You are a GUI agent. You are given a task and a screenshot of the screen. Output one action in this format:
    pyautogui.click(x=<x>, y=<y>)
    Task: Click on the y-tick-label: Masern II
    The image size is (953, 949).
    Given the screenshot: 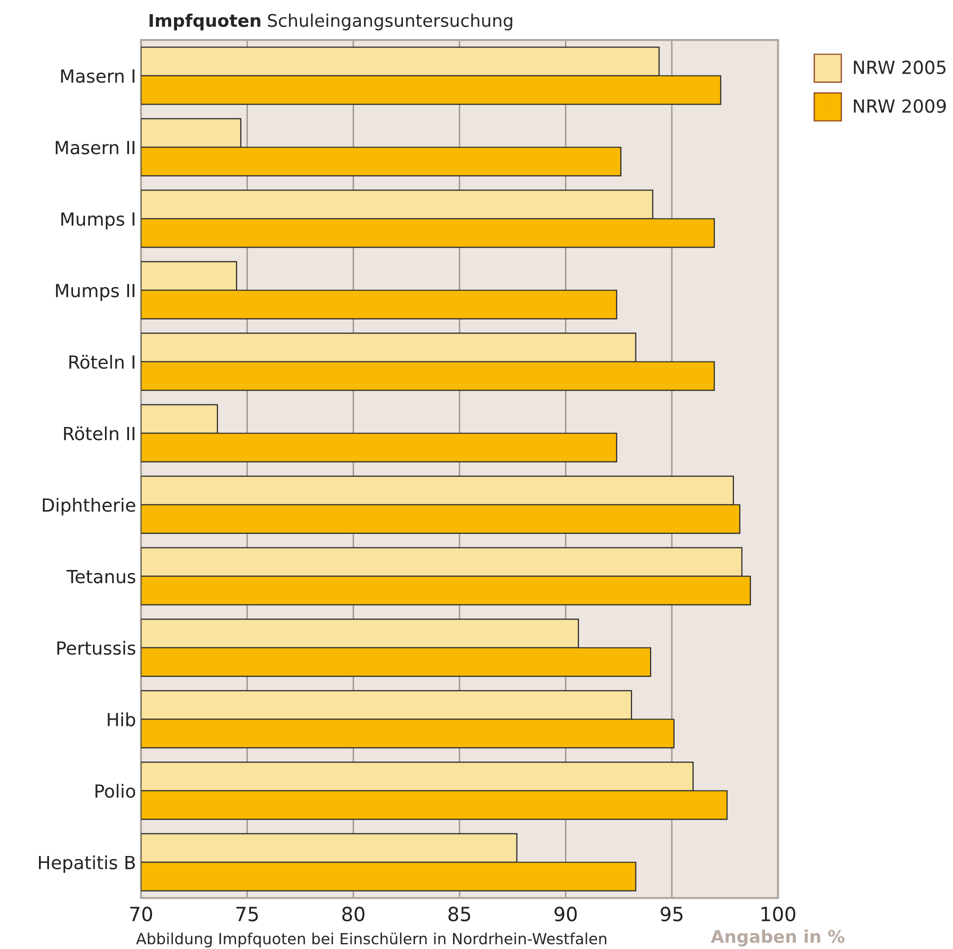 What is the action you would take?
    pyautogui.click(x=95, y=147)
    